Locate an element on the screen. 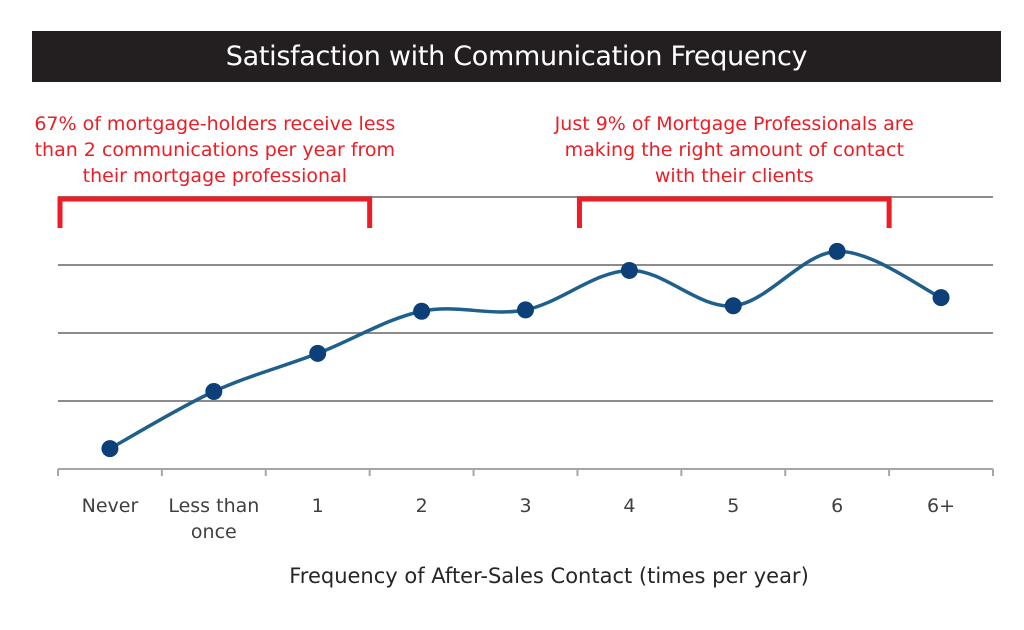 This screenshot has height=630, width=1024. x-tick-label: 6 is located at coordinates (837, 506).